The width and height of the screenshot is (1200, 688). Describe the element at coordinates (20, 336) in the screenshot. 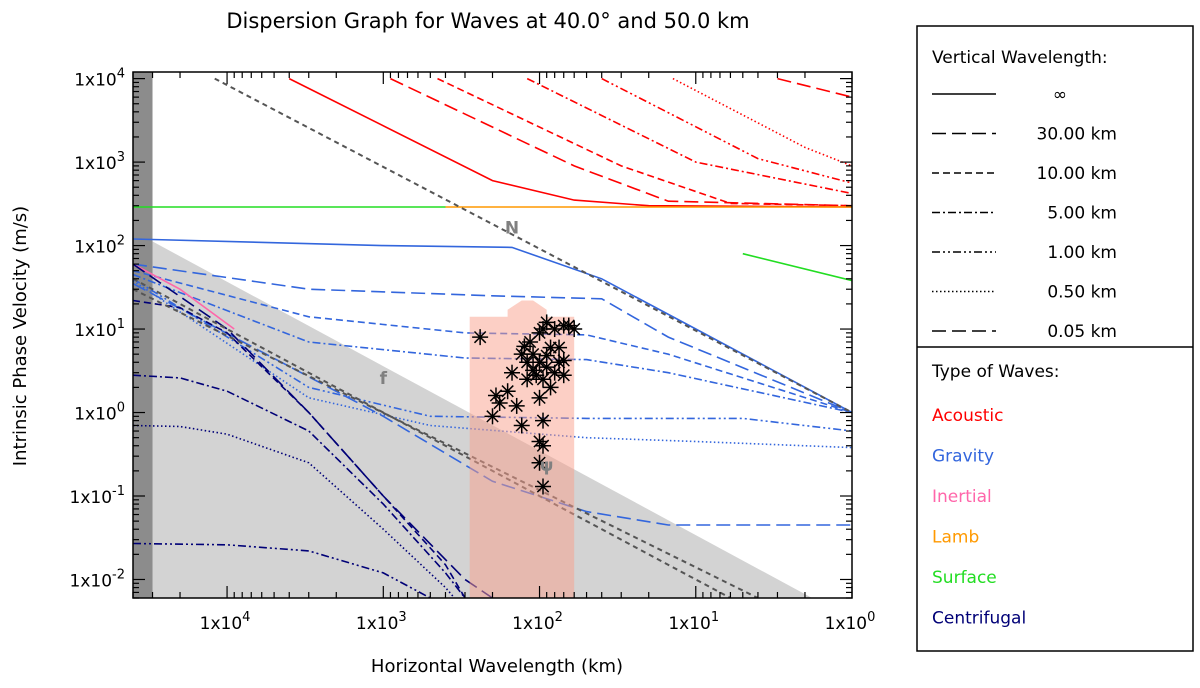

I see `y-axis-label: Intrinsic Phase Velocity (m/s)` at that location.